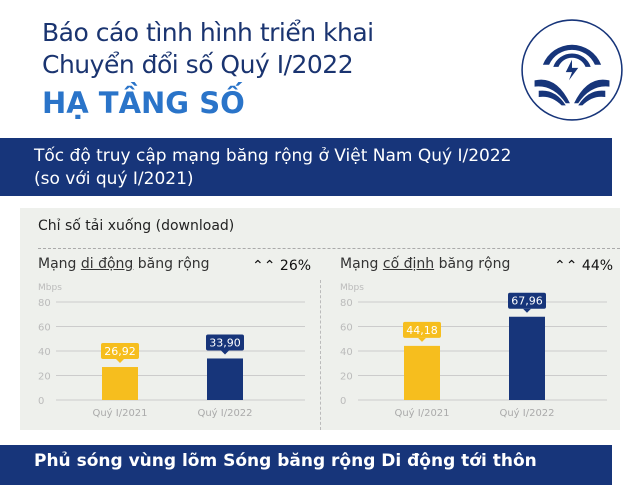 The height and width of the screenshot is (485, 640). I want to click on mobile-chart-title: Mạng di động băng rộng, so click(124, 264).